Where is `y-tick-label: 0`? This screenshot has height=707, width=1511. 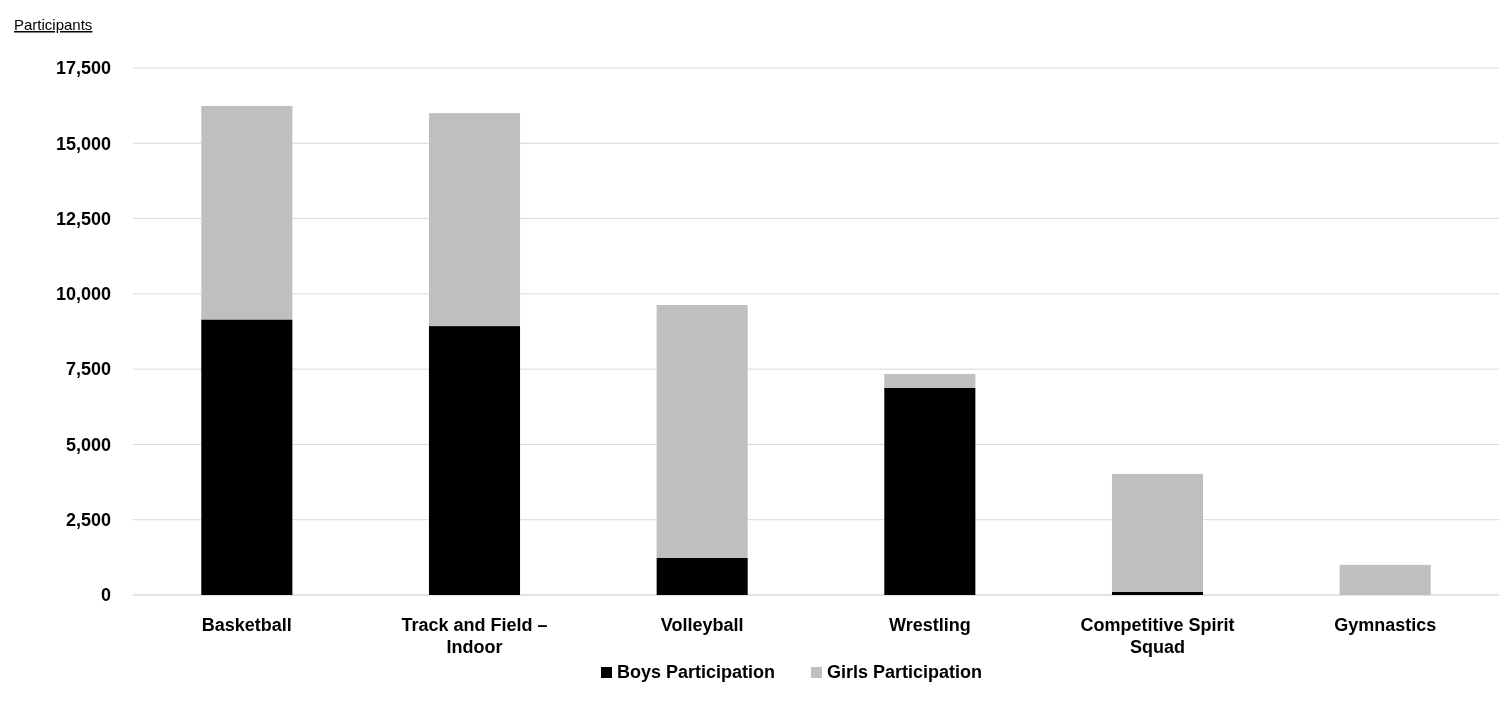 y-tick-label: 0 is located at coordinates (105, 595).